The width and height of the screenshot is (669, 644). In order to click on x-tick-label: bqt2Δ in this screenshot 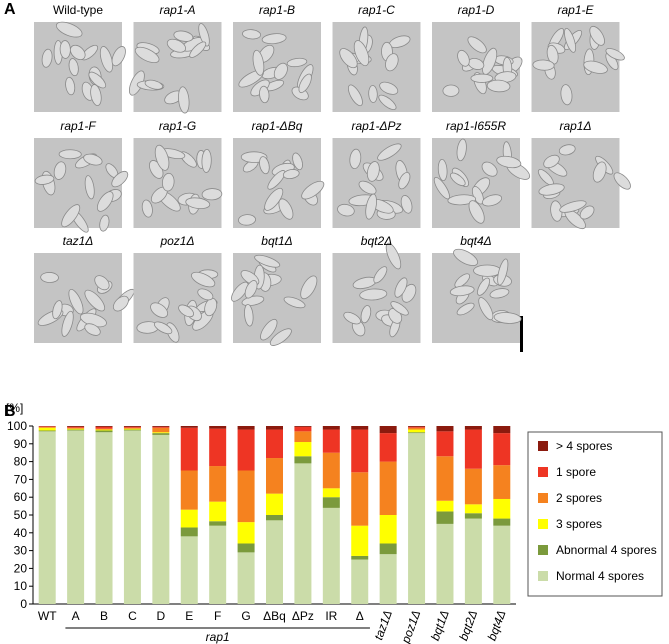, I will do `click(468, 625)`.